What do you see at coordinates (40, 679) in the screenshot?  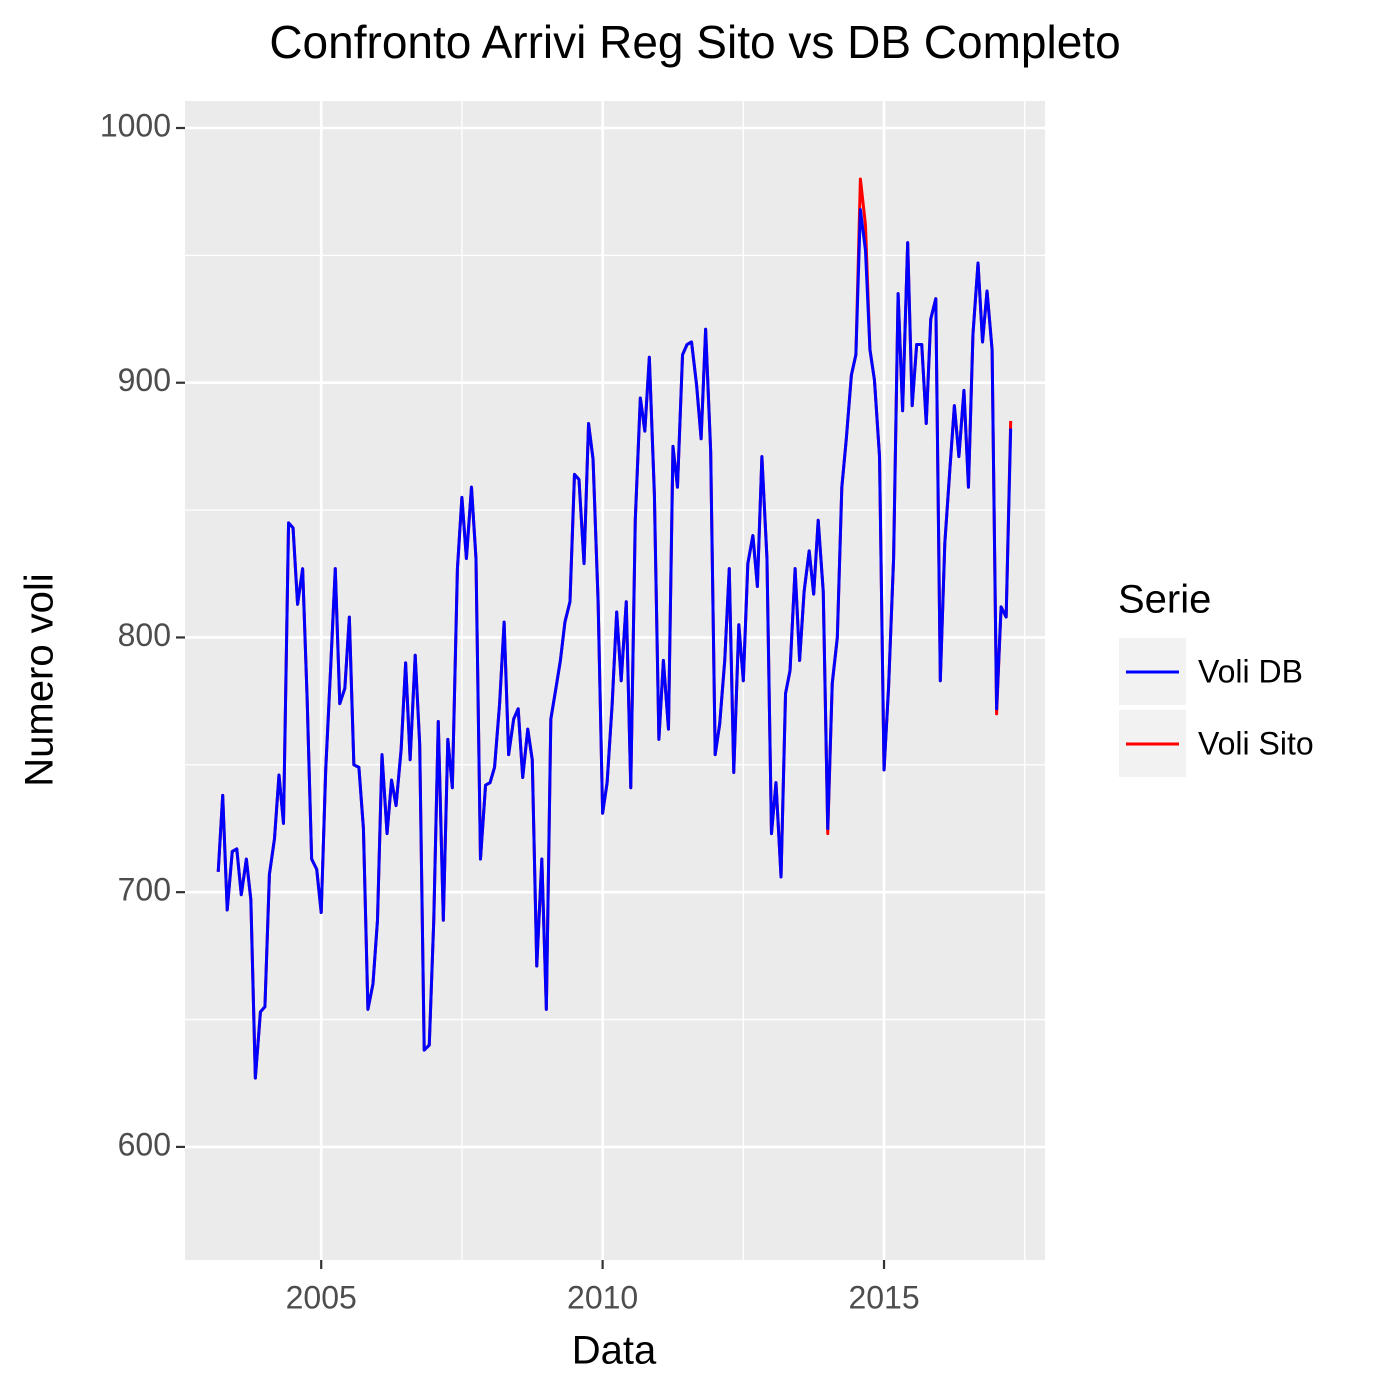 I see `y-axis-title: Numero voli` at bounding box center [40, 679].